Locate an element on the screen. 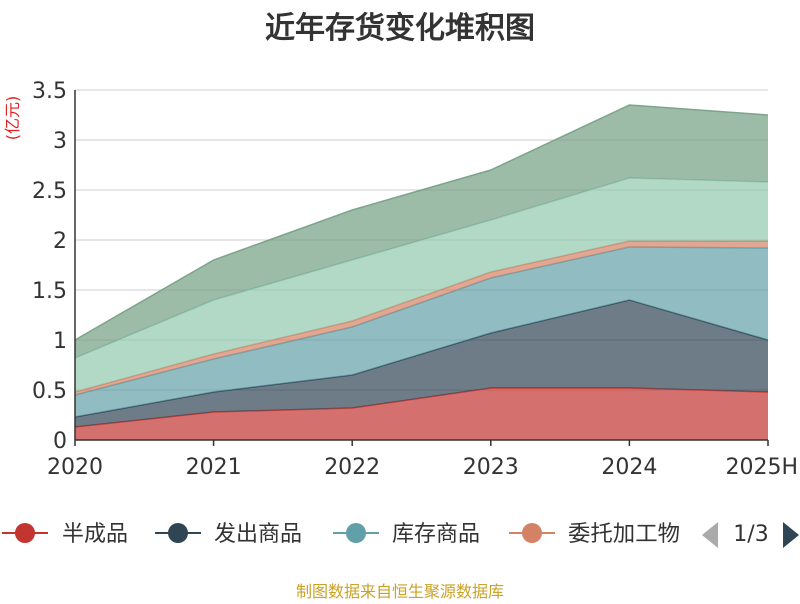 The width and height of the screenshot is (800, 604). legend-item-2: 库存商品 is located at coordinates (406, 534).